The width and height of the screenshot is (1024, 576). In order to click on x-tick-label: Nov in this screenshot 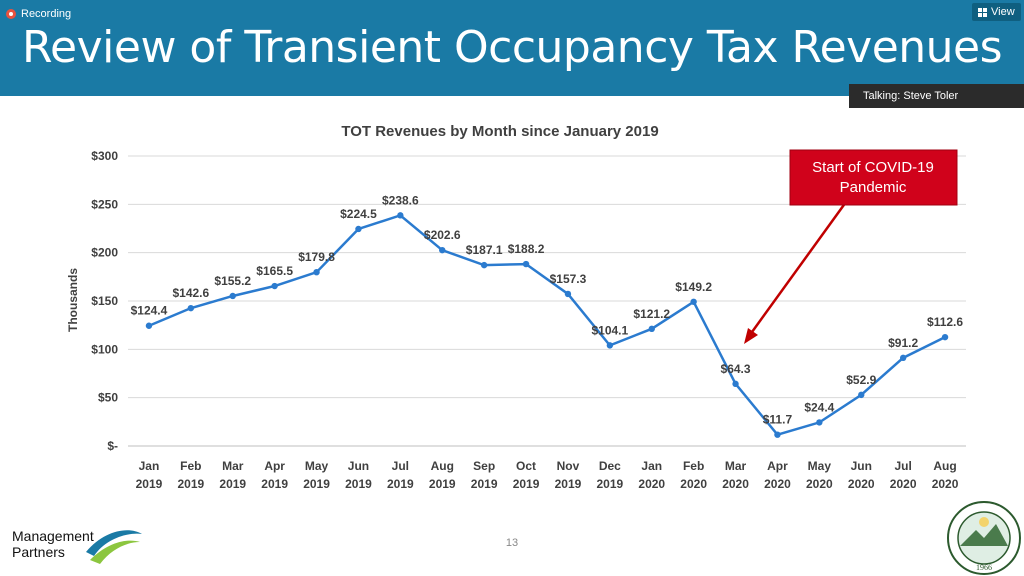, I will do `click(568, 466)`.